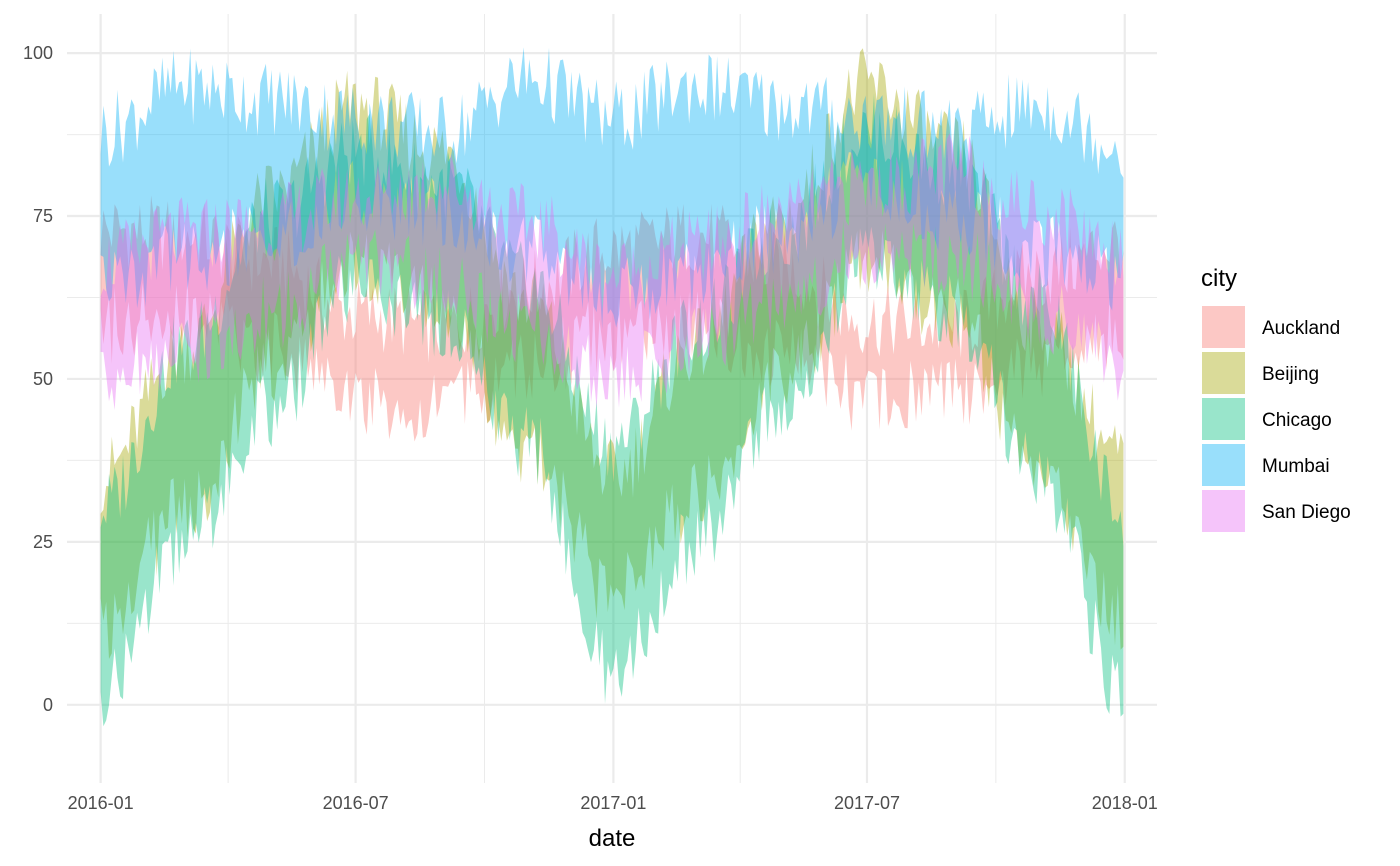 Image resolution: width=1400 pixels, height=866 pixels. What do you see at coordinates (43, 542) in the screenshot?
I see `y-tick-label: 25` at bounding box center [43, 542].